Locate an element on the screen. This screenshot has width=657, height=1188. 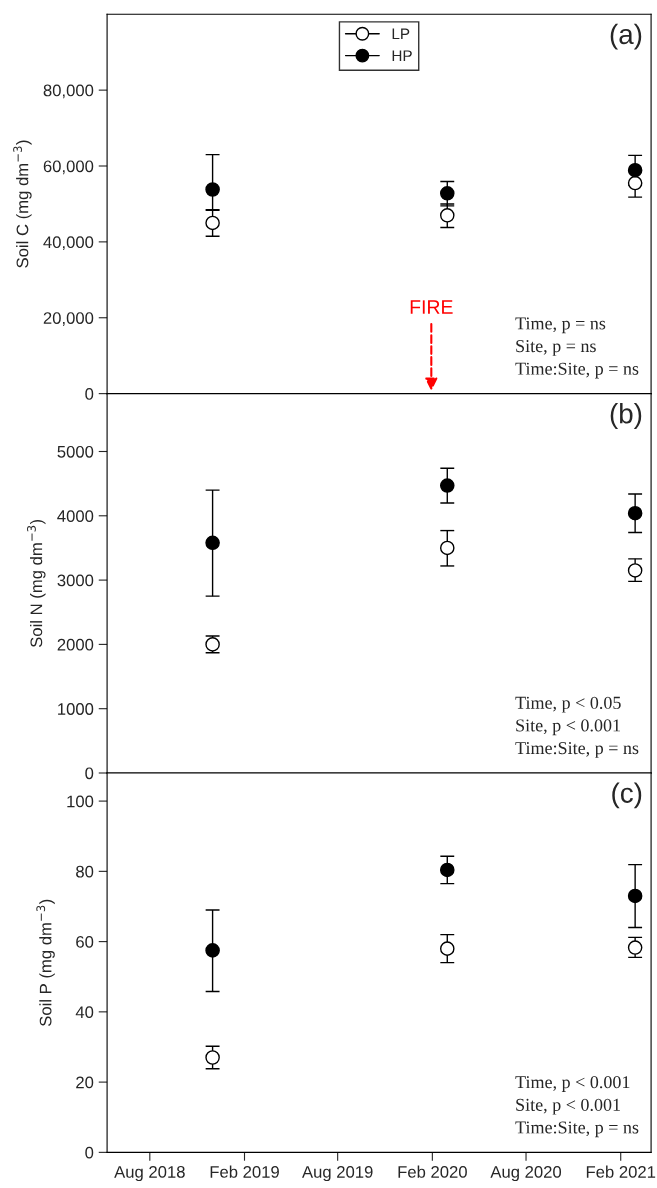
y-tick-label: 40 is located at coordinates (84, 1012).